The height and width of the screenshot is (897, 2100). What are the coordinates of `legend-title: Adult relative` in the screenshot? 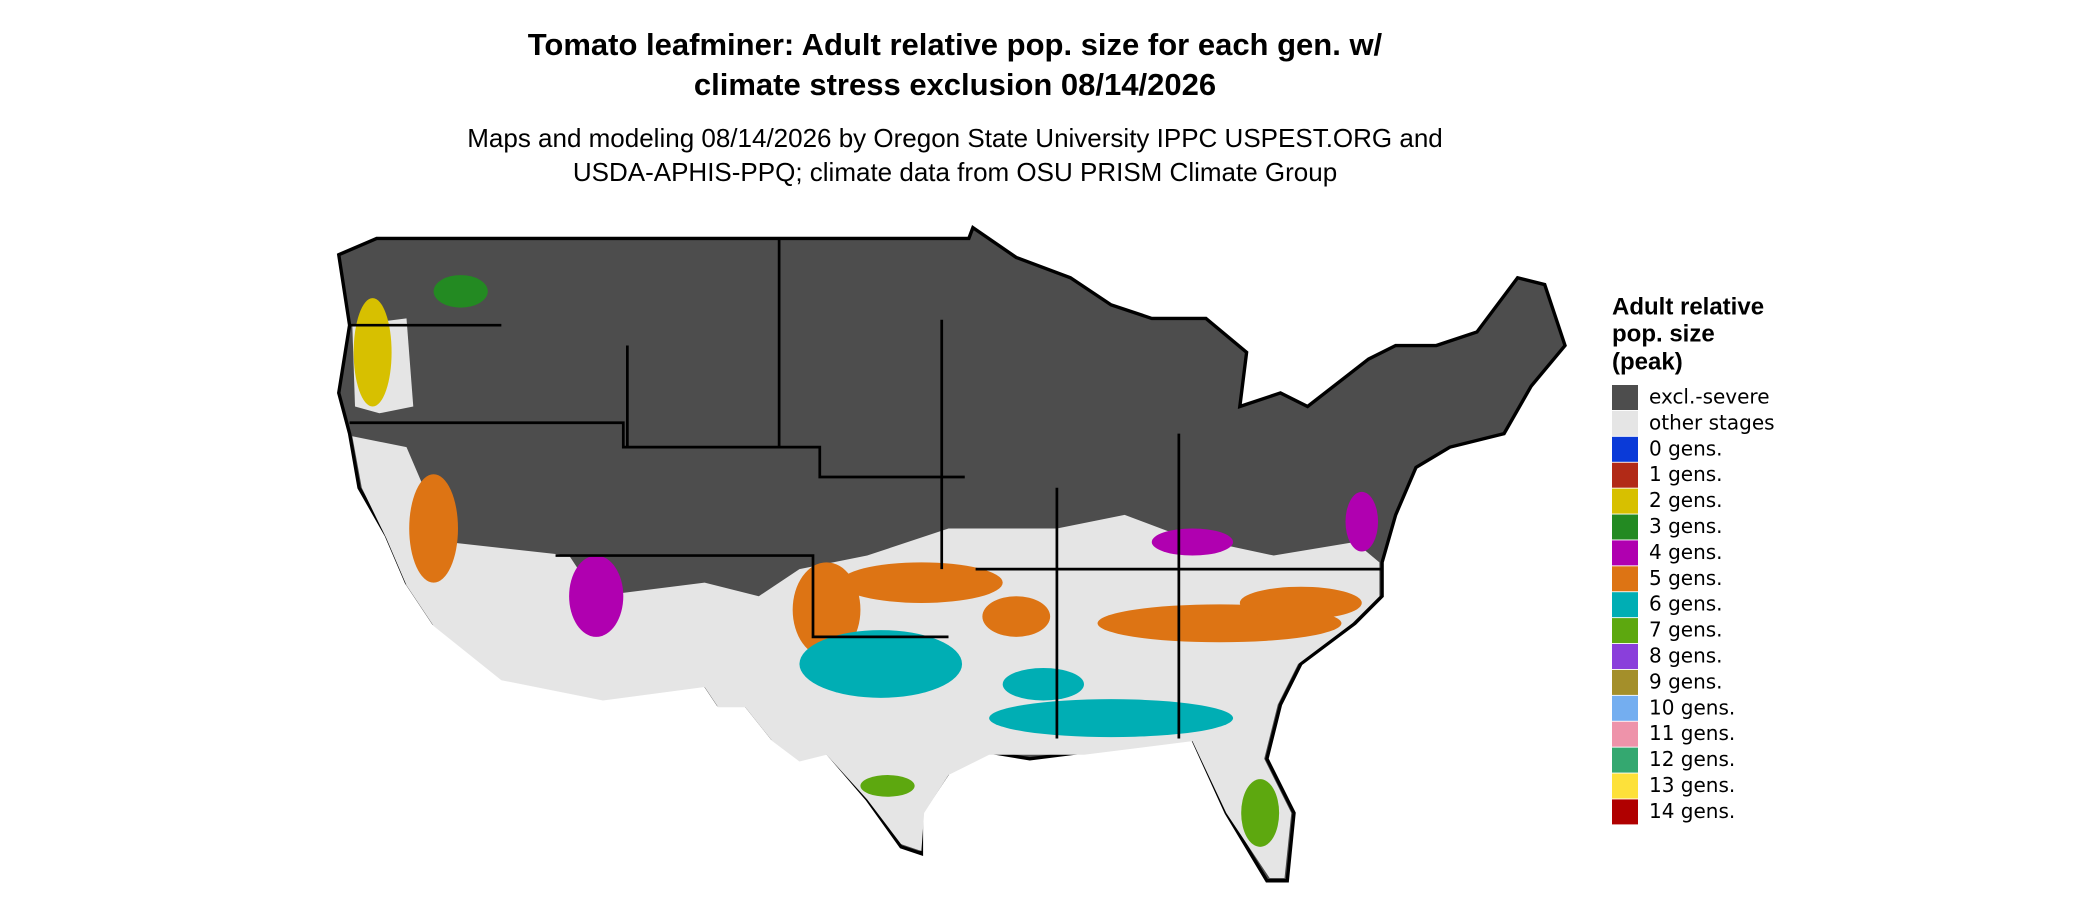 It's located at (1688, 306).